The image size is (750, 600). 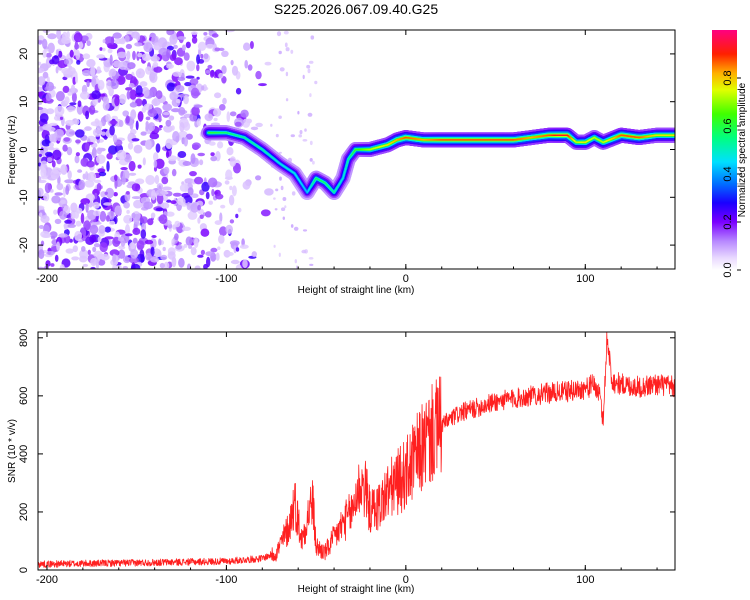 What do you see at coordinates (728, 269) in the screenshot?
I see `colorbar-tick-label: 0.0` at bounding box center [728, 269].